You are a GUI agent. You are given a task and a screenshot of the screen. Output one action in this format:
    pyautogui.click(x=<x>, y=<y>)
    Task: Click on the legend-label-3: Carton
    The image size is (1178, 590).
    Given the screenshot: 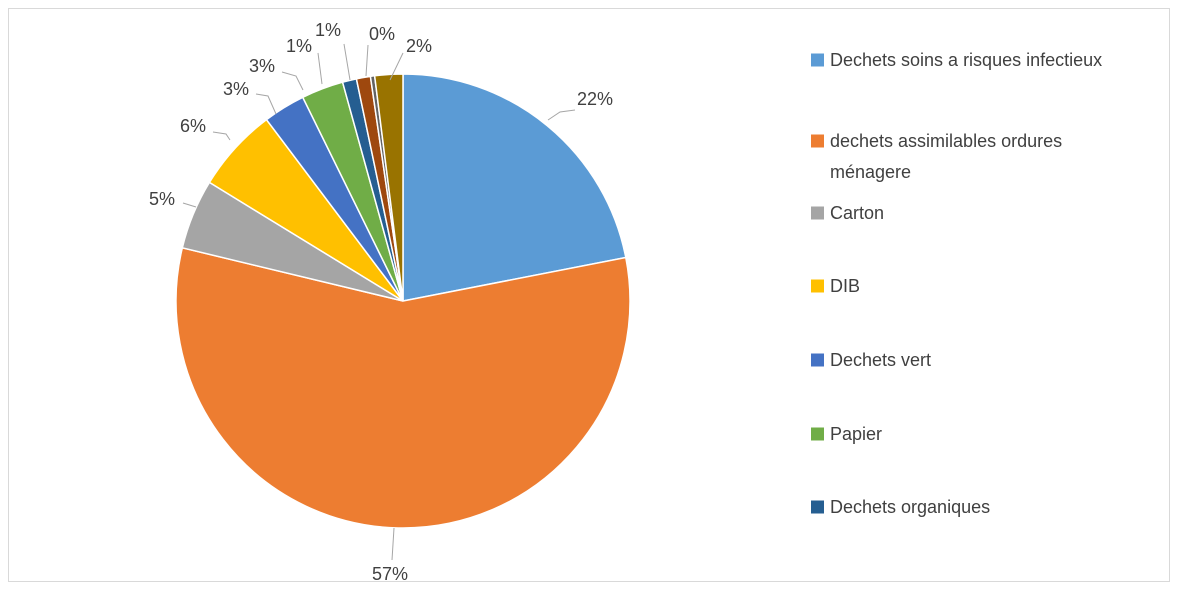 What is the action you would take?
    pyautogui.click(x=857, y=213)
    